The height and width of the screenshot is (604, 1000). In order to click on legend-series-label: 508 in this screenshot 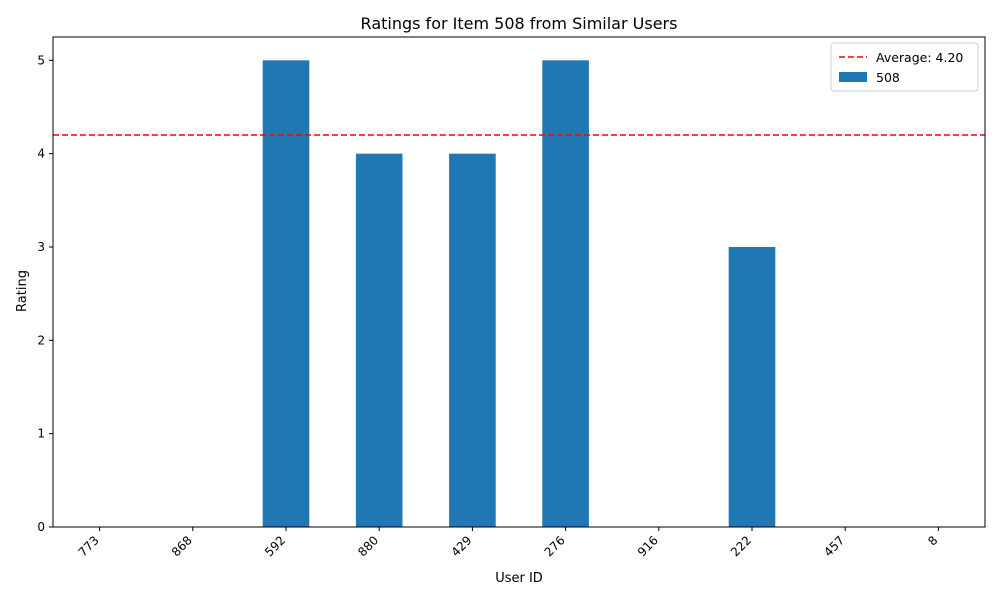, I will do `click(888, 77)`.